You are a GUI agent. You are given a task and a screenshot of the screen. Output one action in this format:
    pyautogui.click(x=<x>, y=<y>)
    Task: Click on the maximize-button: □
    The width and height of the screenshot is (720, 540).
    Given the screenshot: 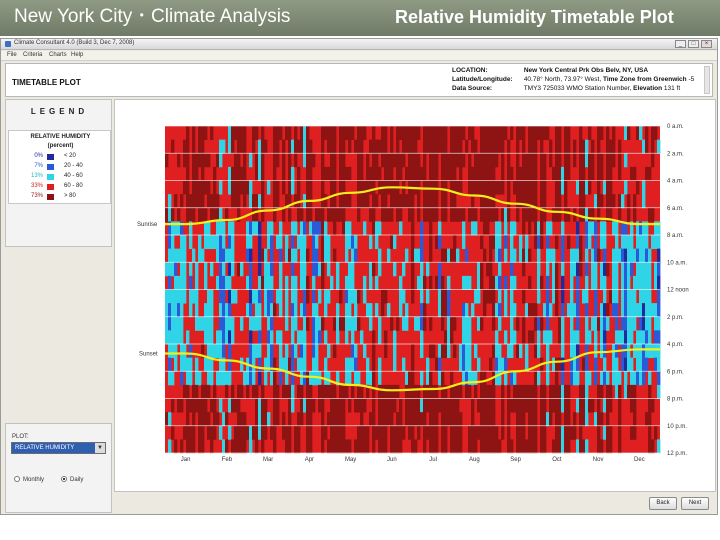 What is the action you would take?
    pyautogui.click(x=693, y=44)
    